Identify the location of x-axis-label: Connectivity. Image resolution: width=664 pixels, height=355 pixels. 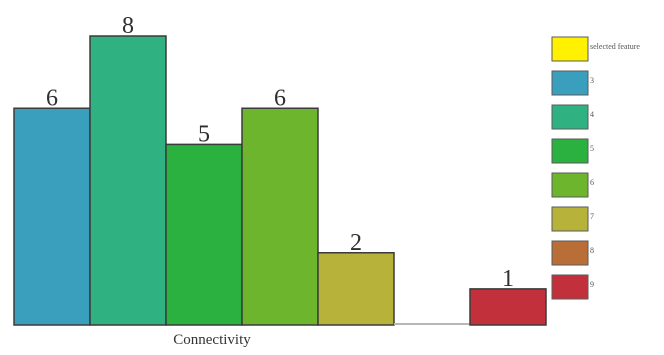
(212, 340).